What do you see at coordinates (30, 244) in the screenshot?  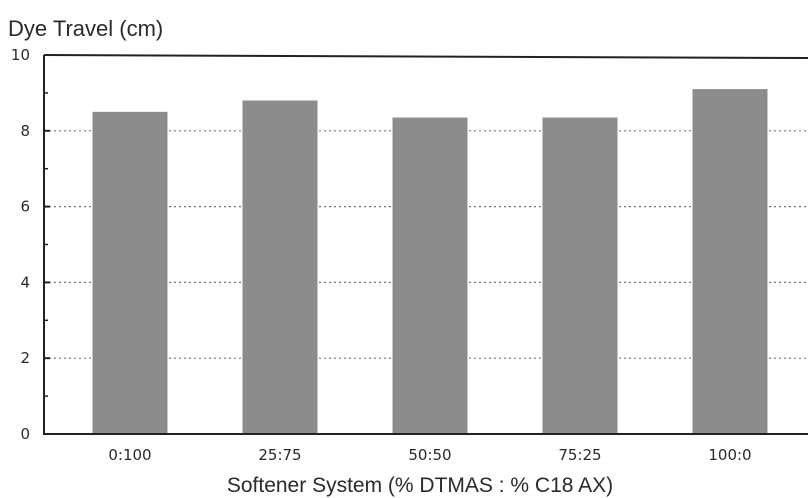 I see `y-axis-ticks: 0 2 4 6 8 10` at bounding box center [30, 244].